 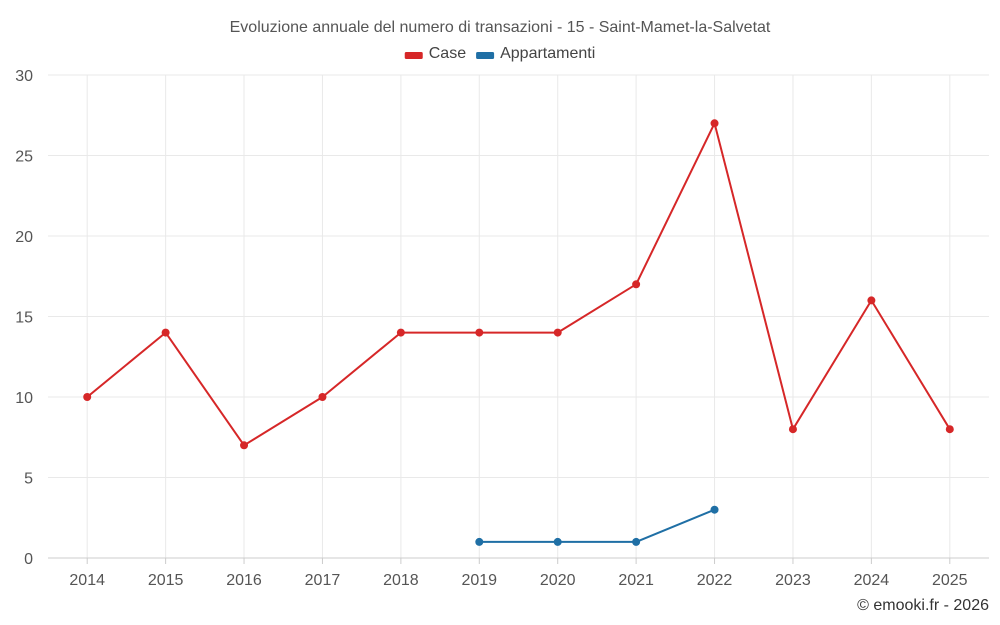 I want to click on series-line, so click(x=597, y=525).